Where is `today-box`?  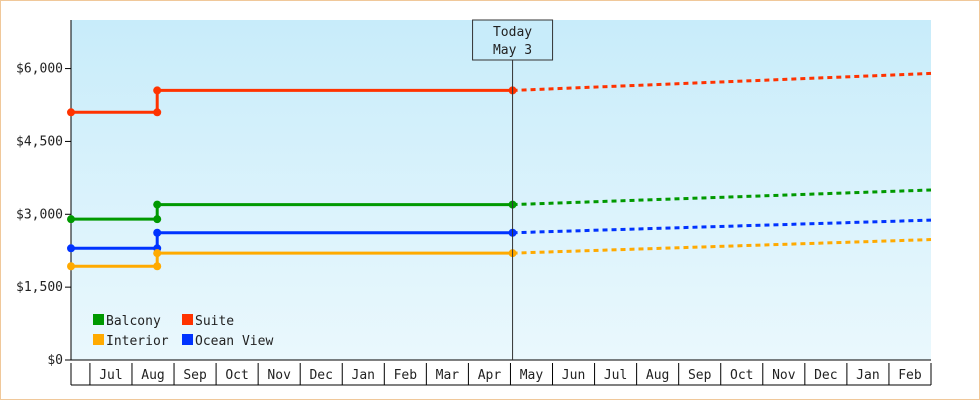
today-box is located at coordinates (513, 40).